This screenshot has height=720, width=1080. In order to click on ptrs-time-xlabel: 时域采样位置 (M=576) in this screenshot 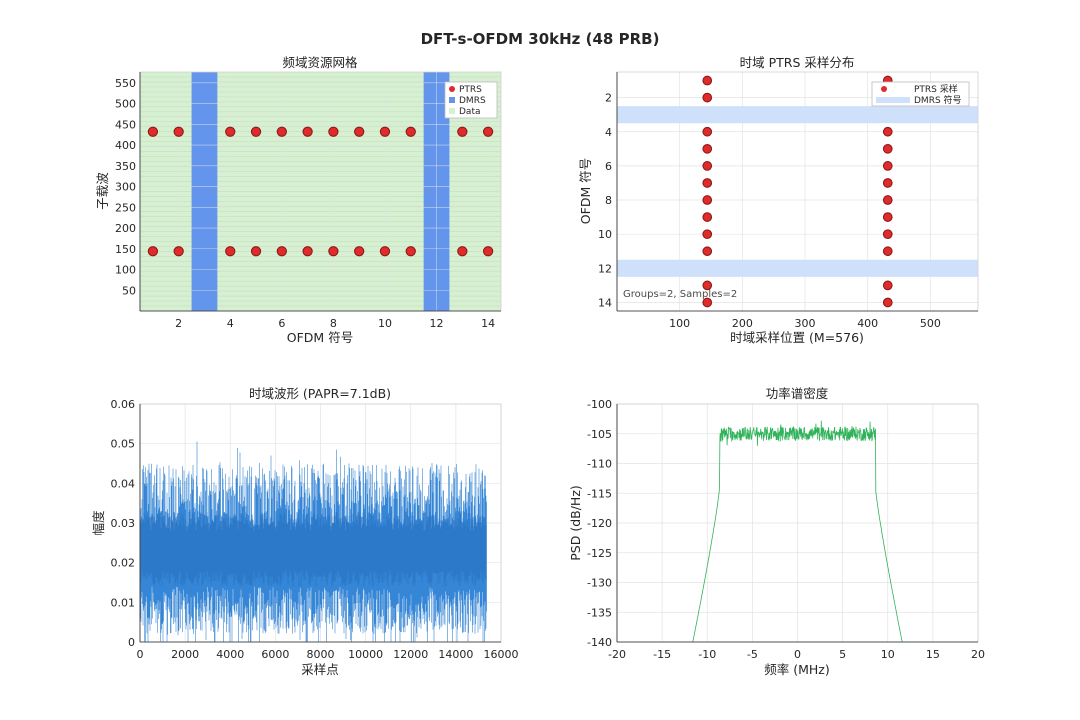, I will do `click(797, 337)`.